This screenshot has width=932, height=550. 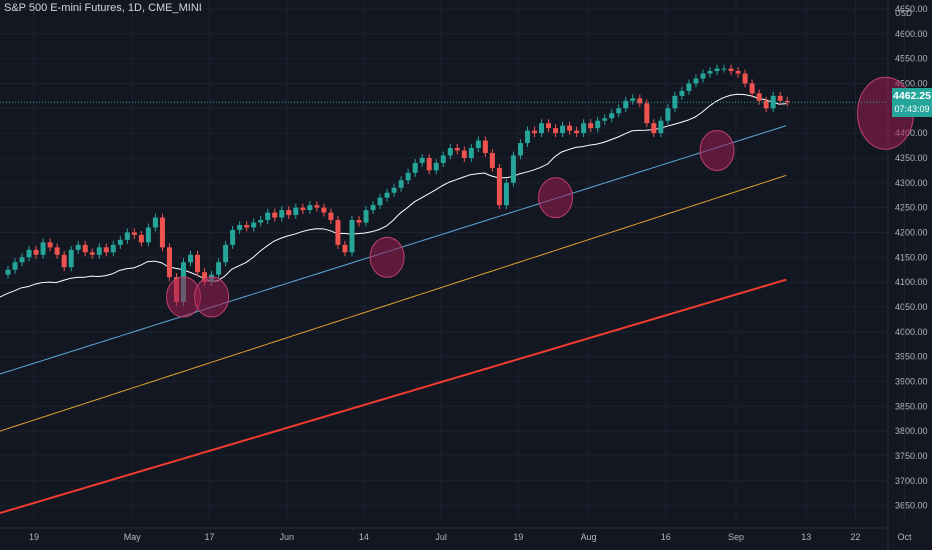 What do you see at coordinates (911, 506) in the screenshot?
I see `y-tick-label: 3650.00` at bounding box center [911, 506].